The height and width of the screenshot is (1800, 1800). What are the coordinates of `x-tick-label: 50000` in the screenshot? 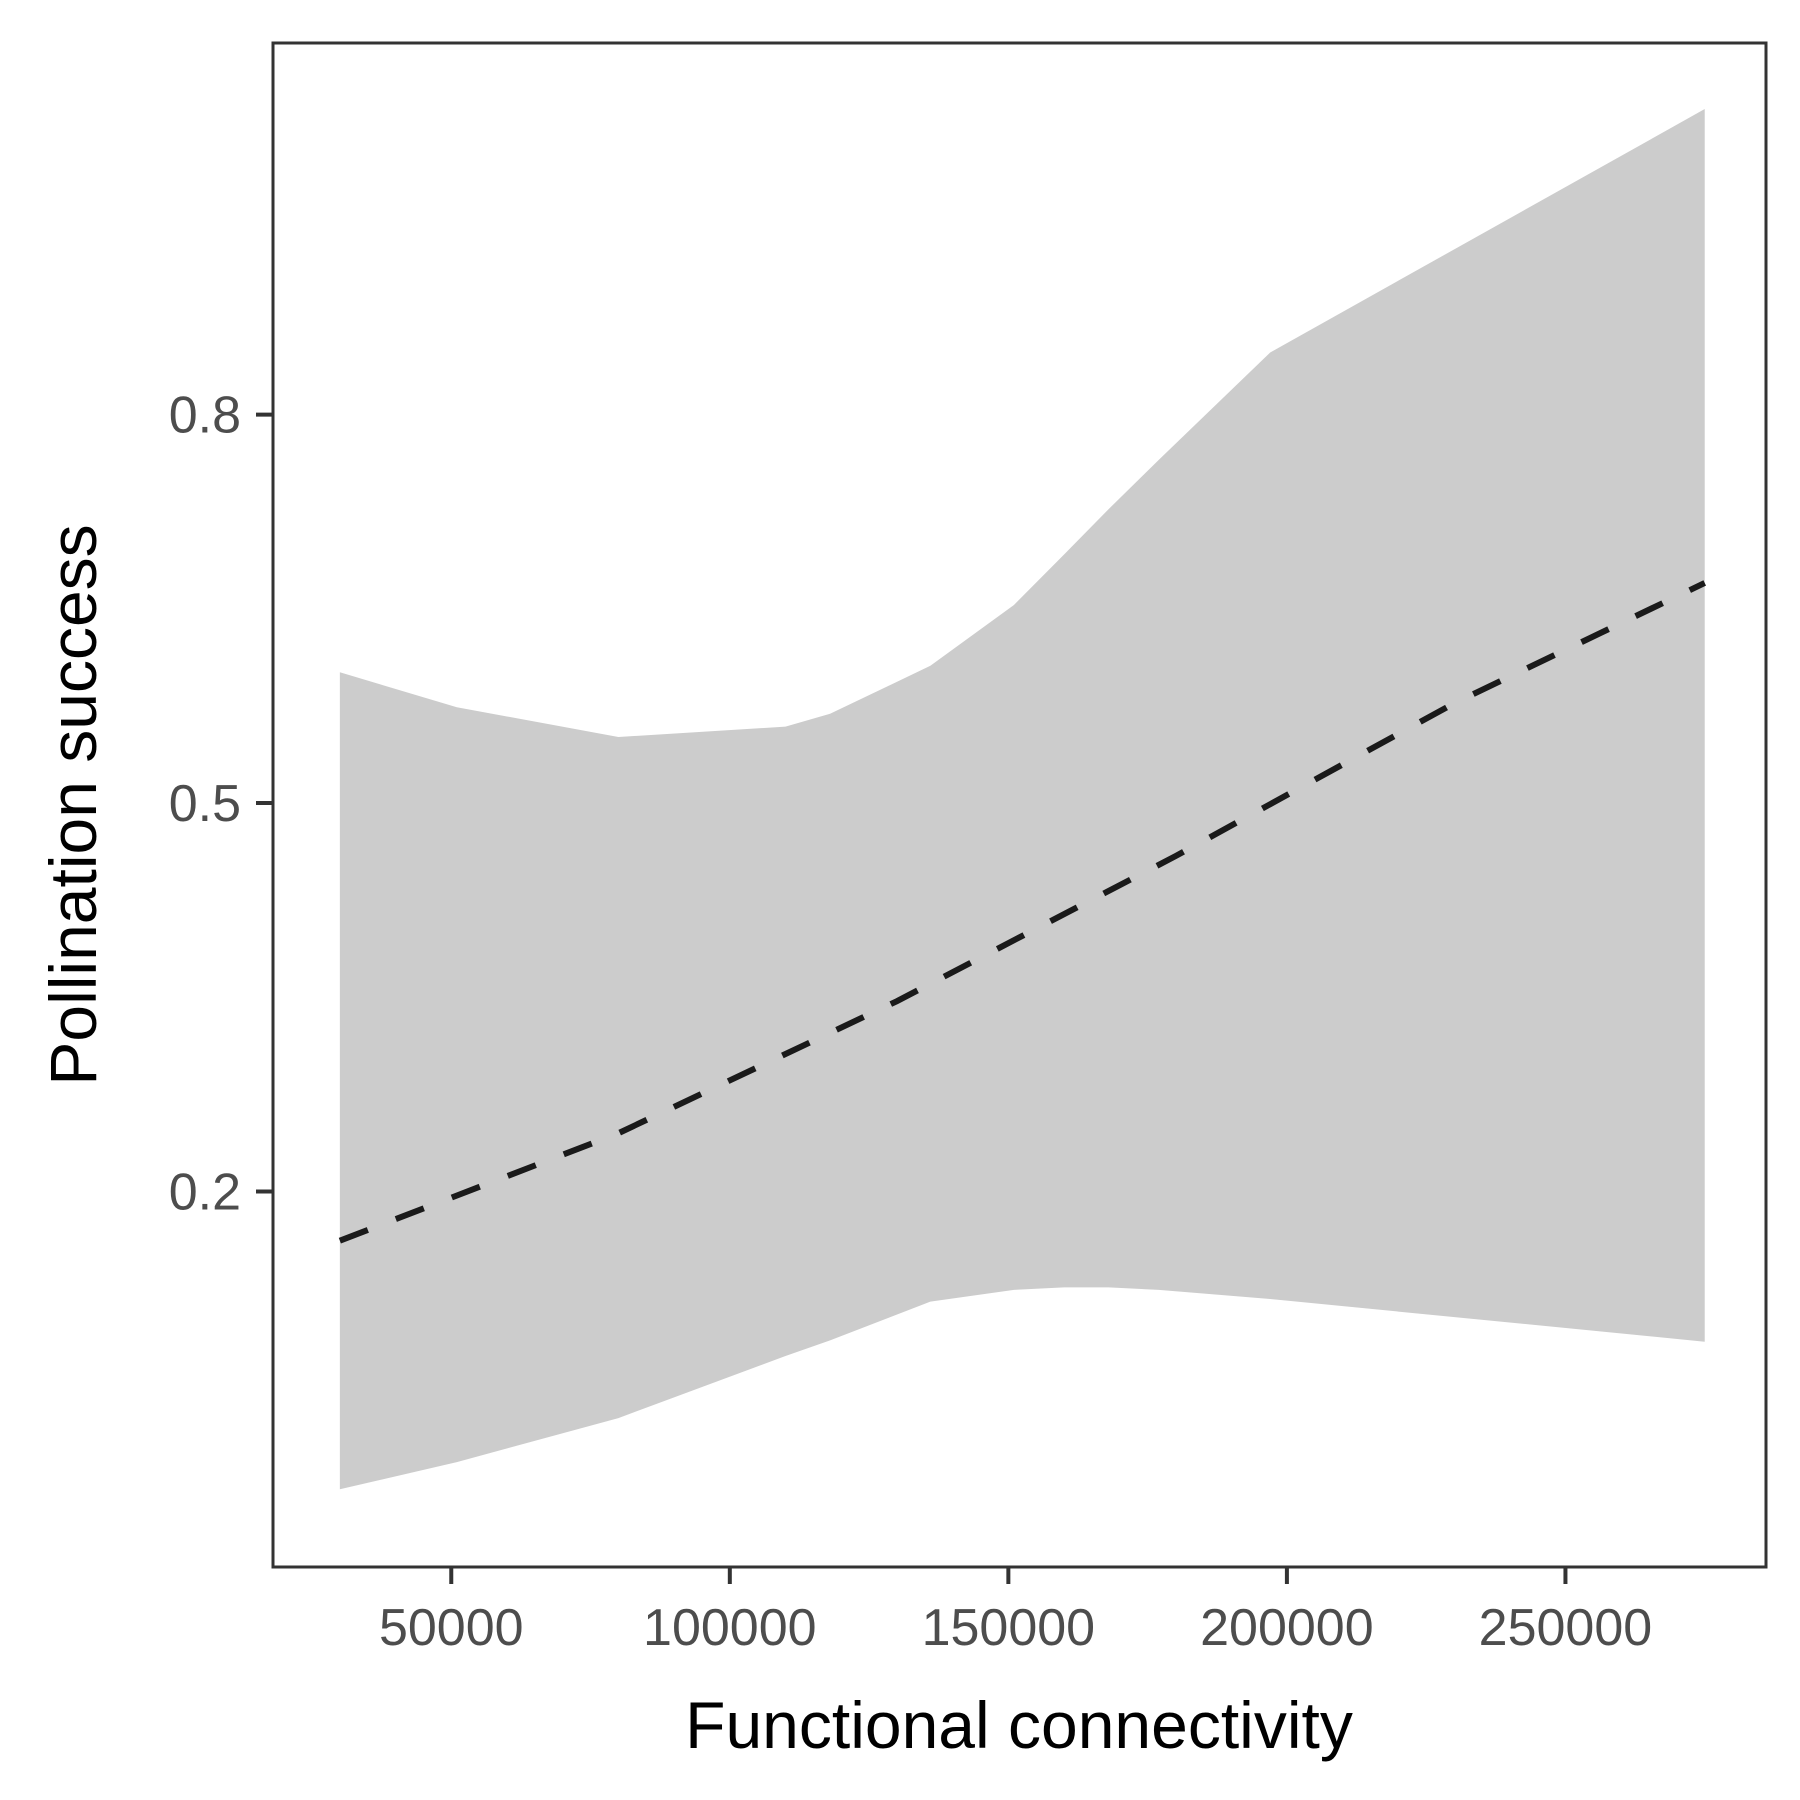 It's located at (451, 1628).